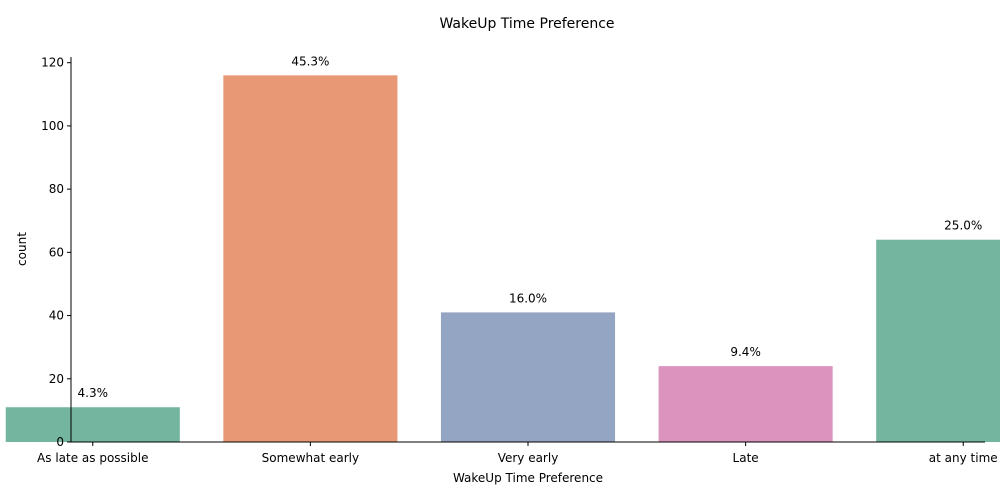 Image resolution: width=1000 pixels, height=504 pixels. What do you see at coordinates (528, 458) in the screenshot?
I see `x-tick-label: Very early` at bounding box center [528, 458].